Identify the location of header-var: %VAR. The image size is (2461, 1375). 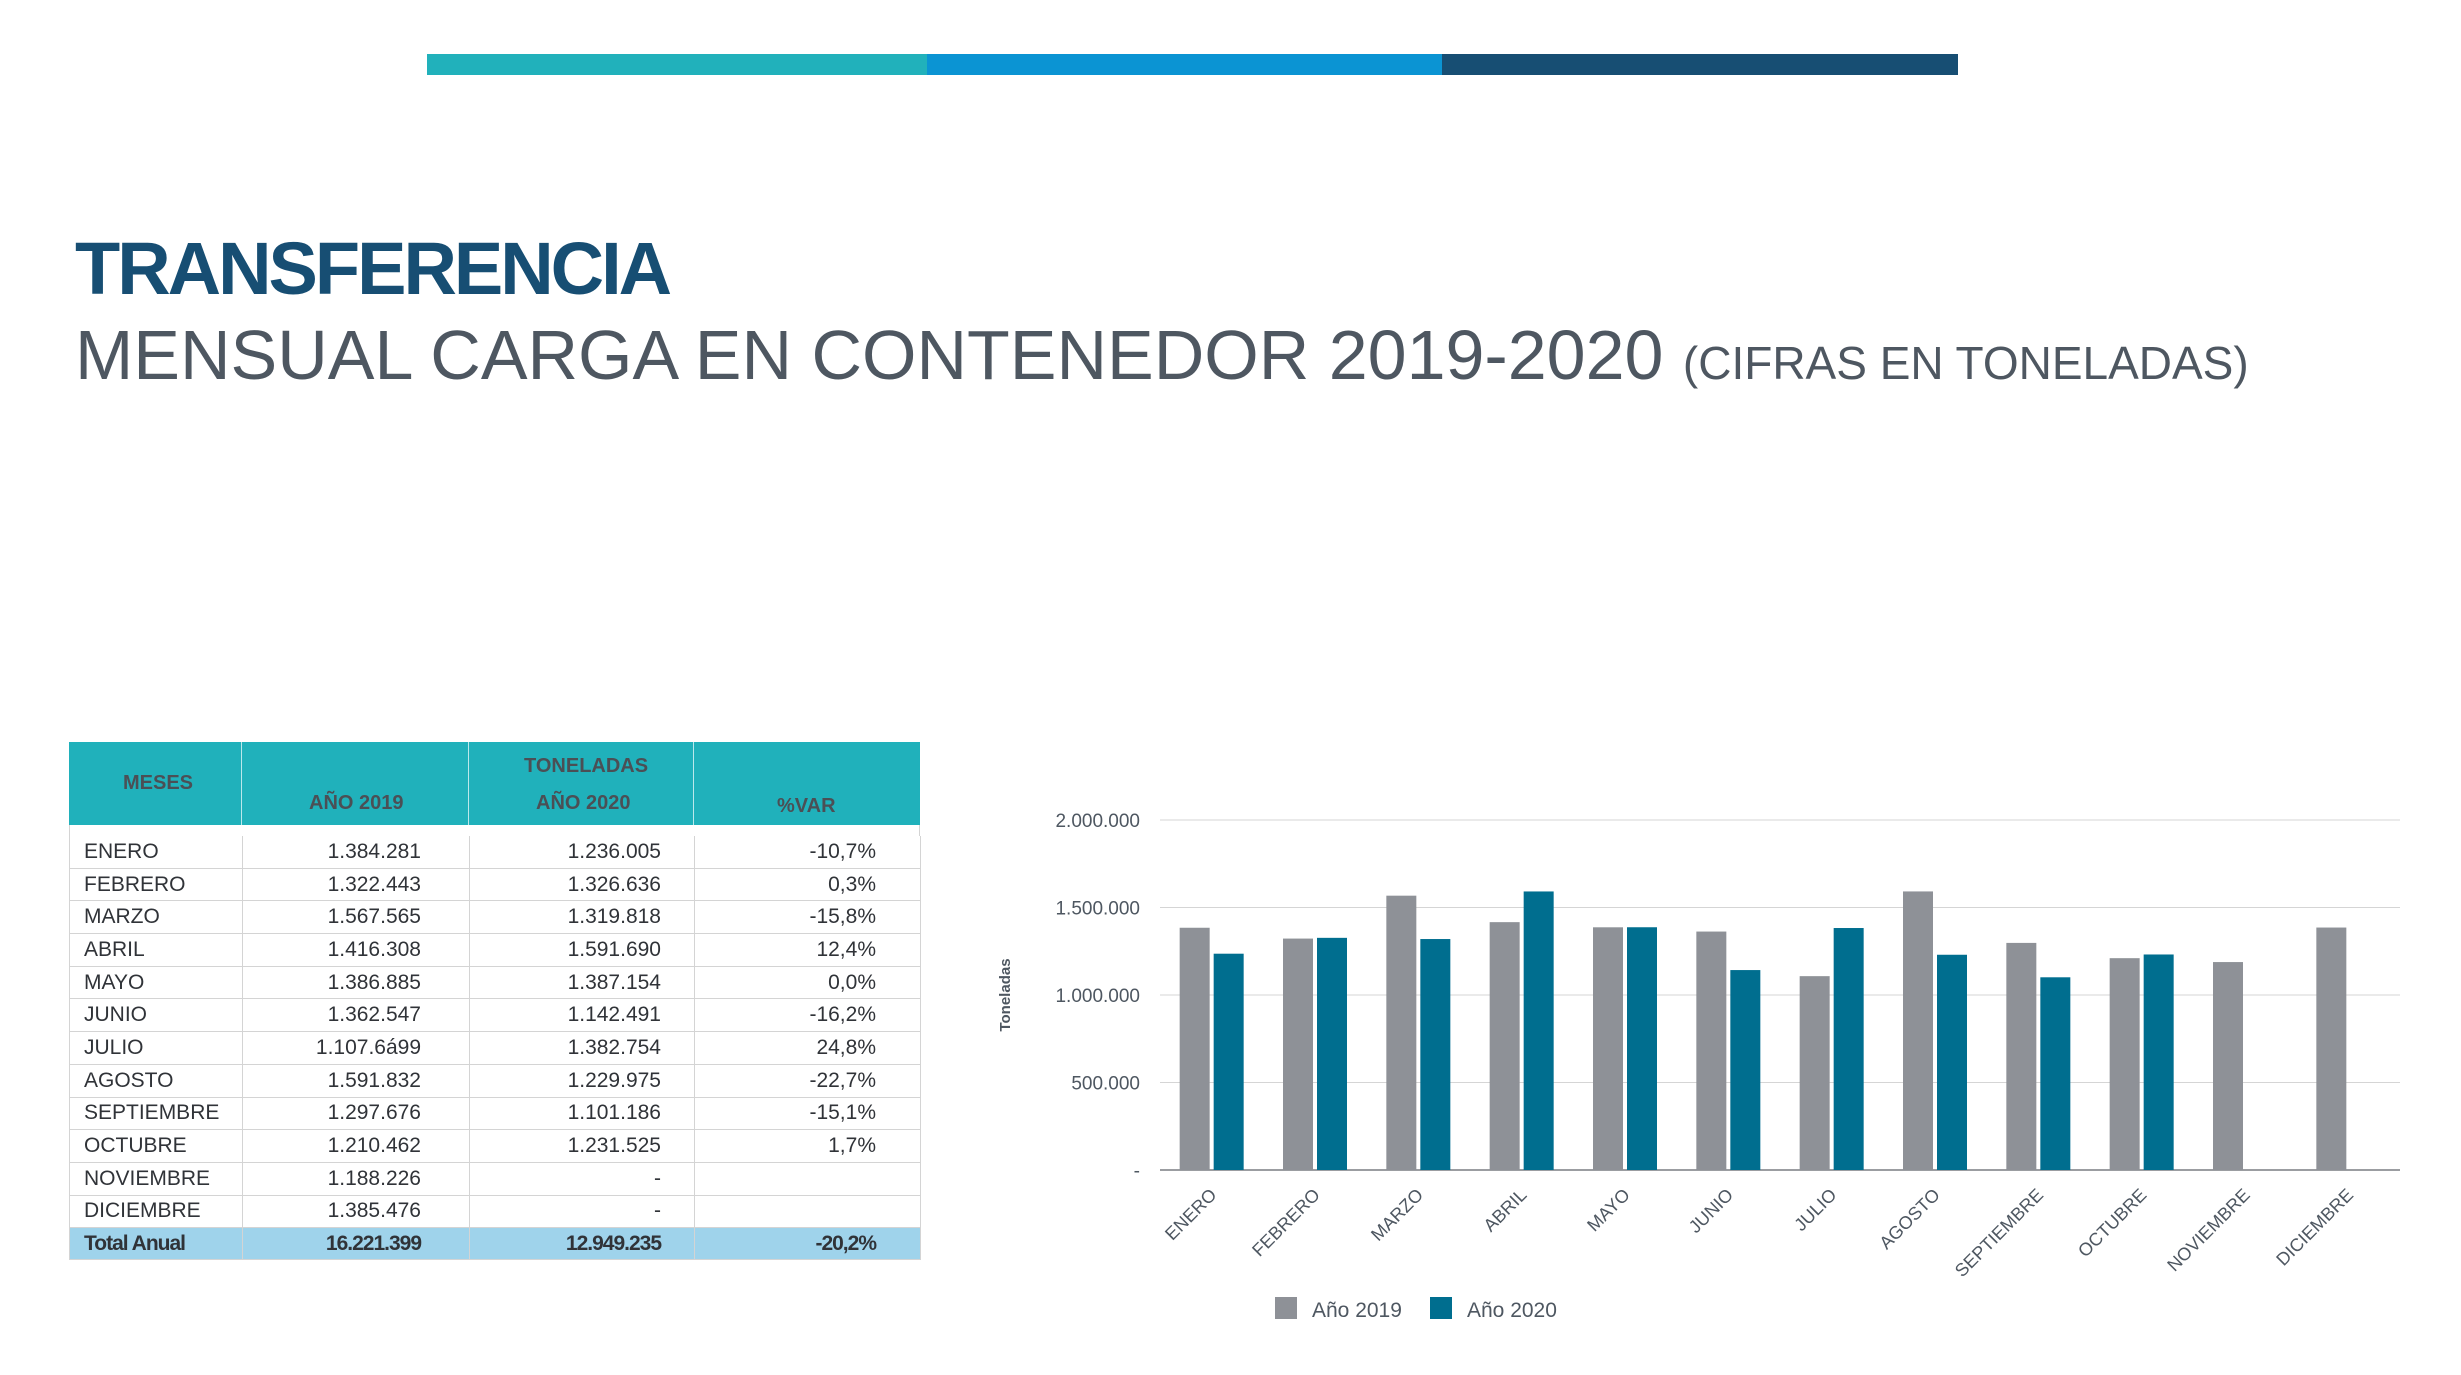
(806, 806).